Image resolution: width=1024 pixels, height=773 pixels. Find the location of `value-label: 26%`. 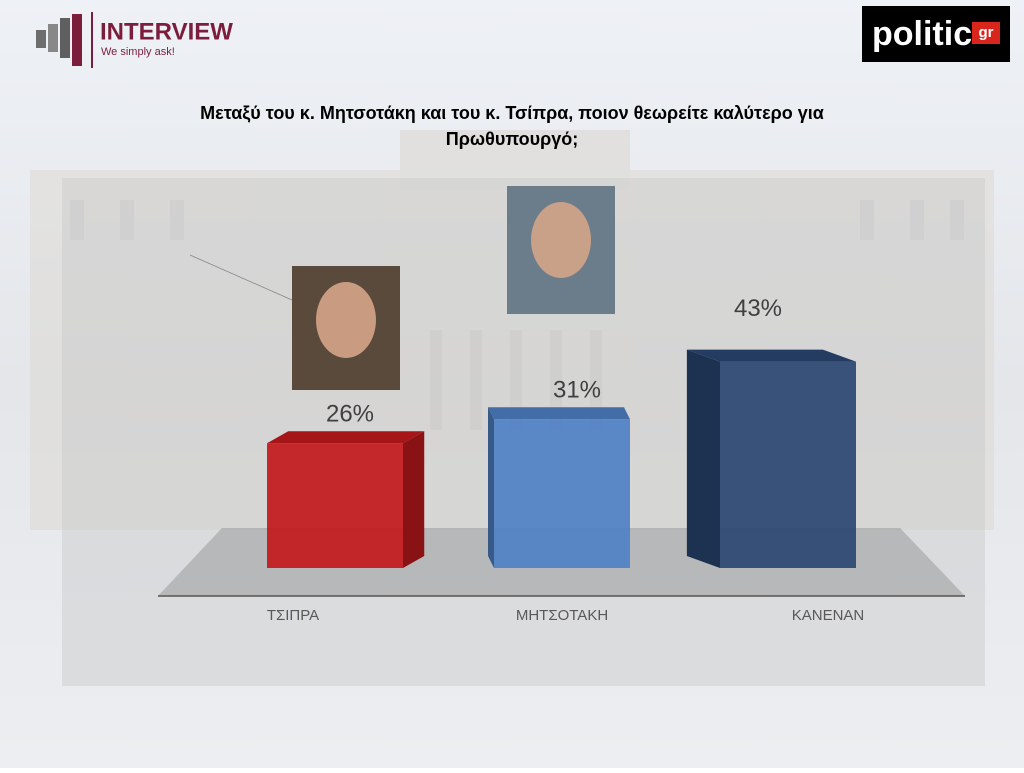

value-label: 26% is located at coordinates (350, 414).